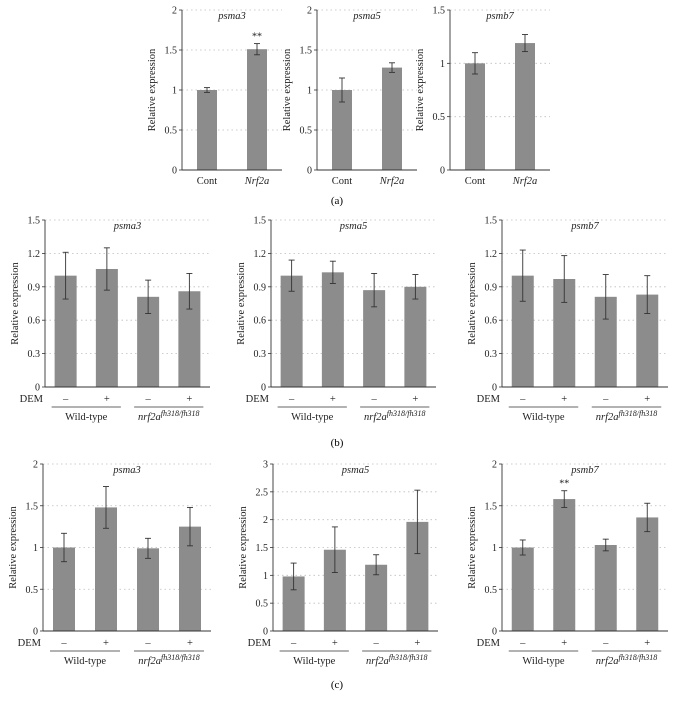  What do you see at coordinates (257, 37) in the screenshot?
I see `significance-label: **` at bounding box center [257, 37].